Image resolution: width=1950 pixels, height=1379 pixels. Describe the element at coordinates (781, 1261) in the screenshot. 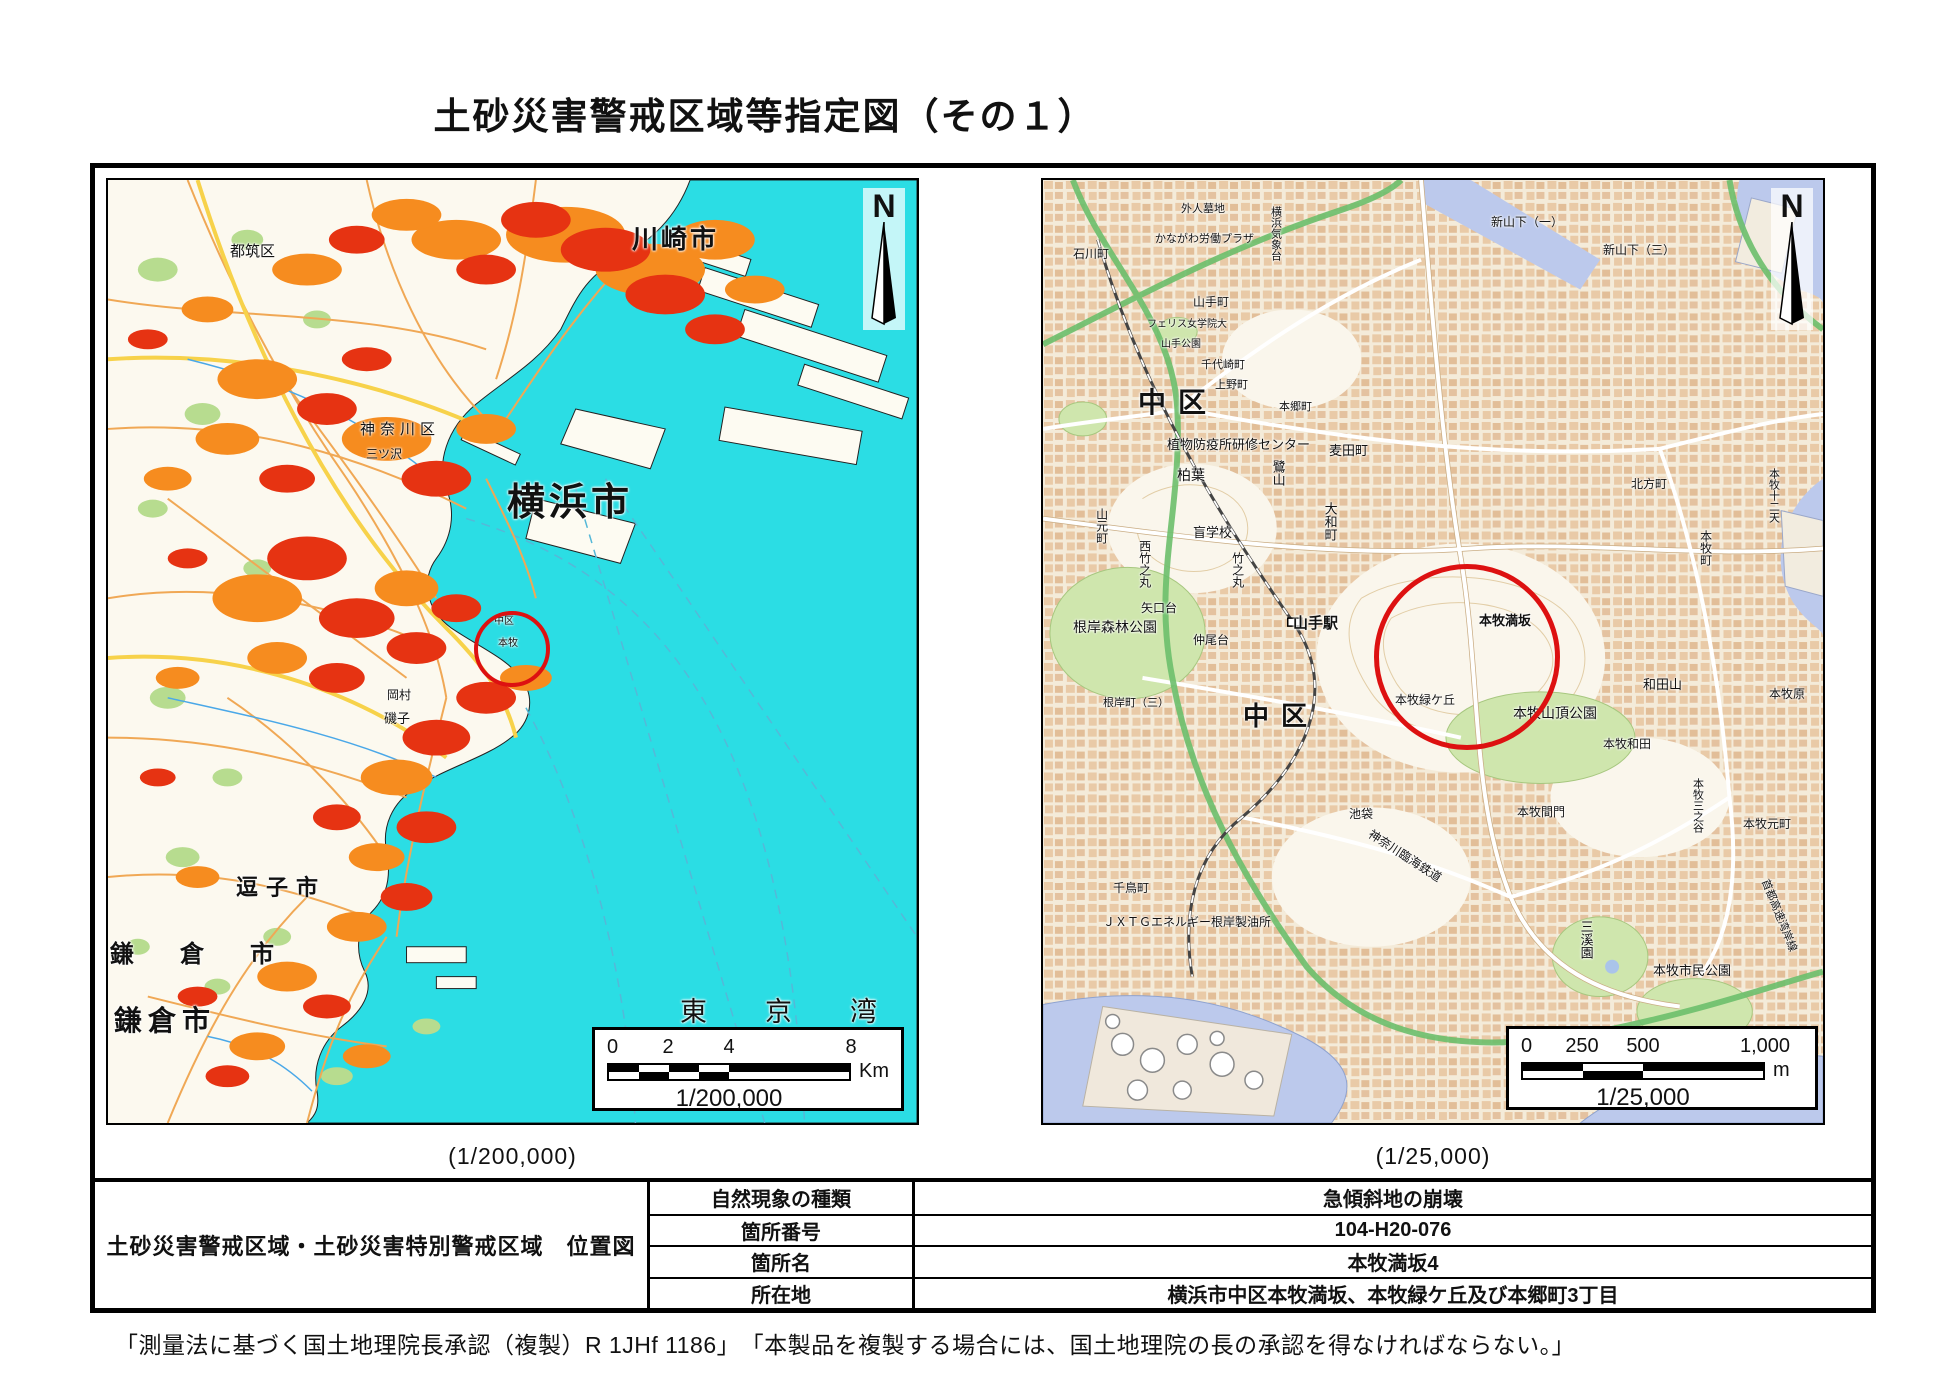

I see `table-row-label: 箇所名` at that location.